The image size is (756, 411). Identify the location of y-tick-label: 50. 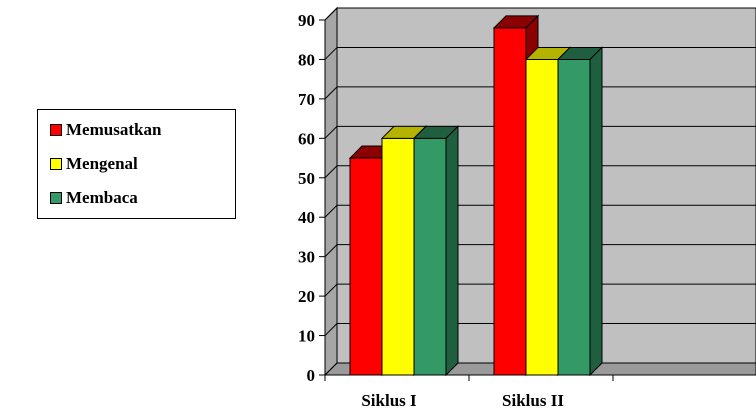
(306, 178).